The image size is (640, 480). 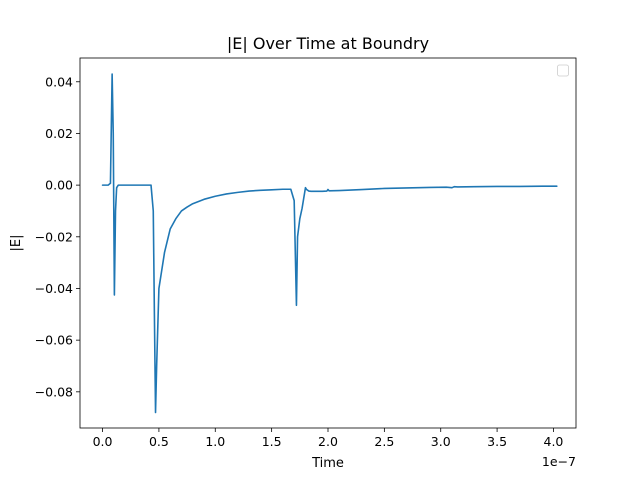 I want to click on y-tick-label: −0.06, so click(x=54, y=340).